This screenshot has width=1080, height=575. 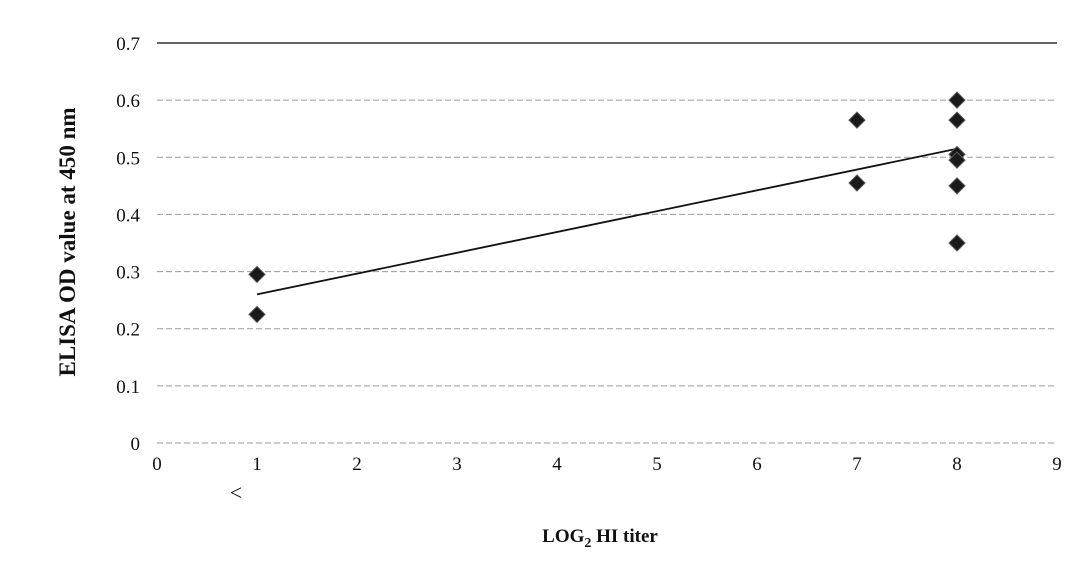 I want to click on y-tick-label: 0, so click(x=136, y=444).